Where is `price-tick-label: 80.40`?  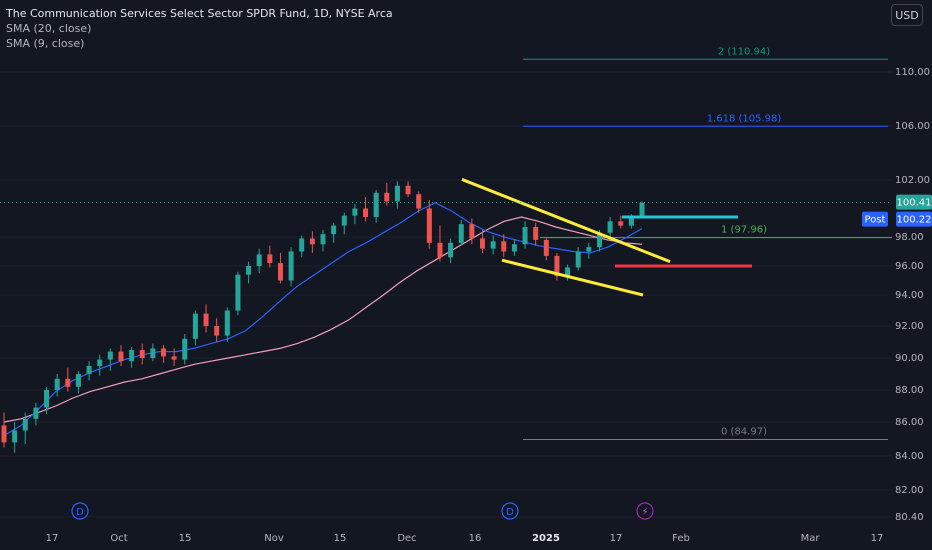 price-tick-label: 80.40 is located at coordinates (909, 517).